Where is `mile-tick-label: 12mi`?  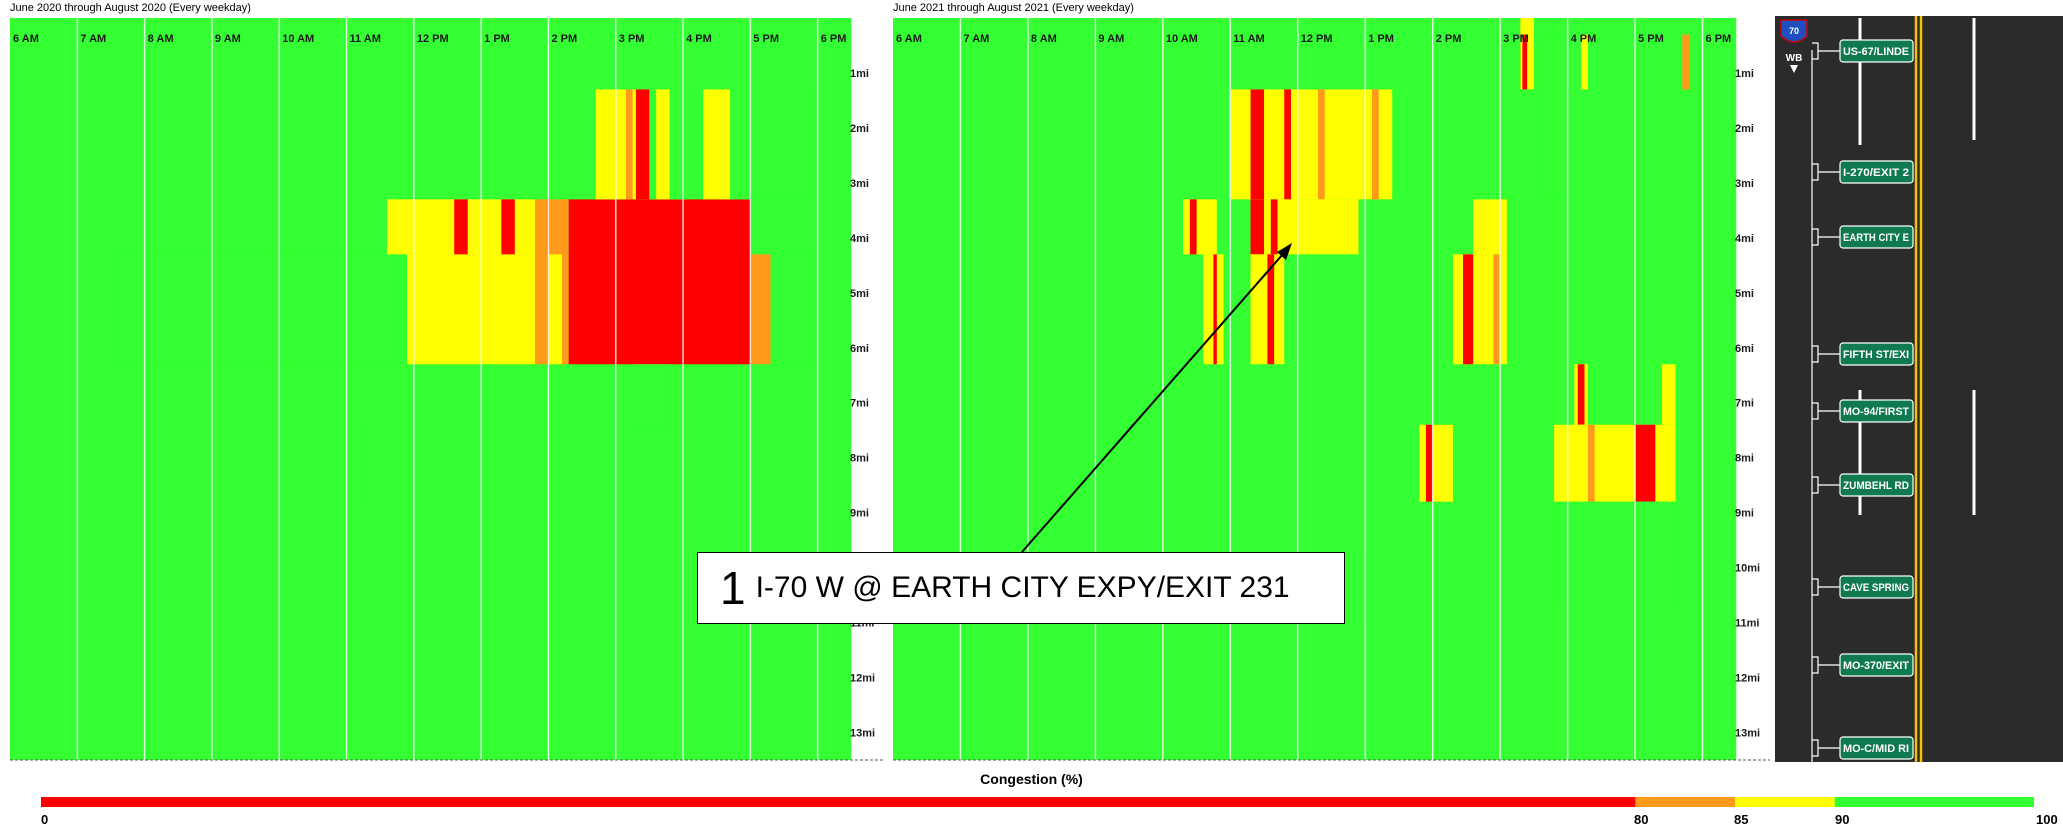 mile-tick-label: 12mi is located at coordinates (862, 679).